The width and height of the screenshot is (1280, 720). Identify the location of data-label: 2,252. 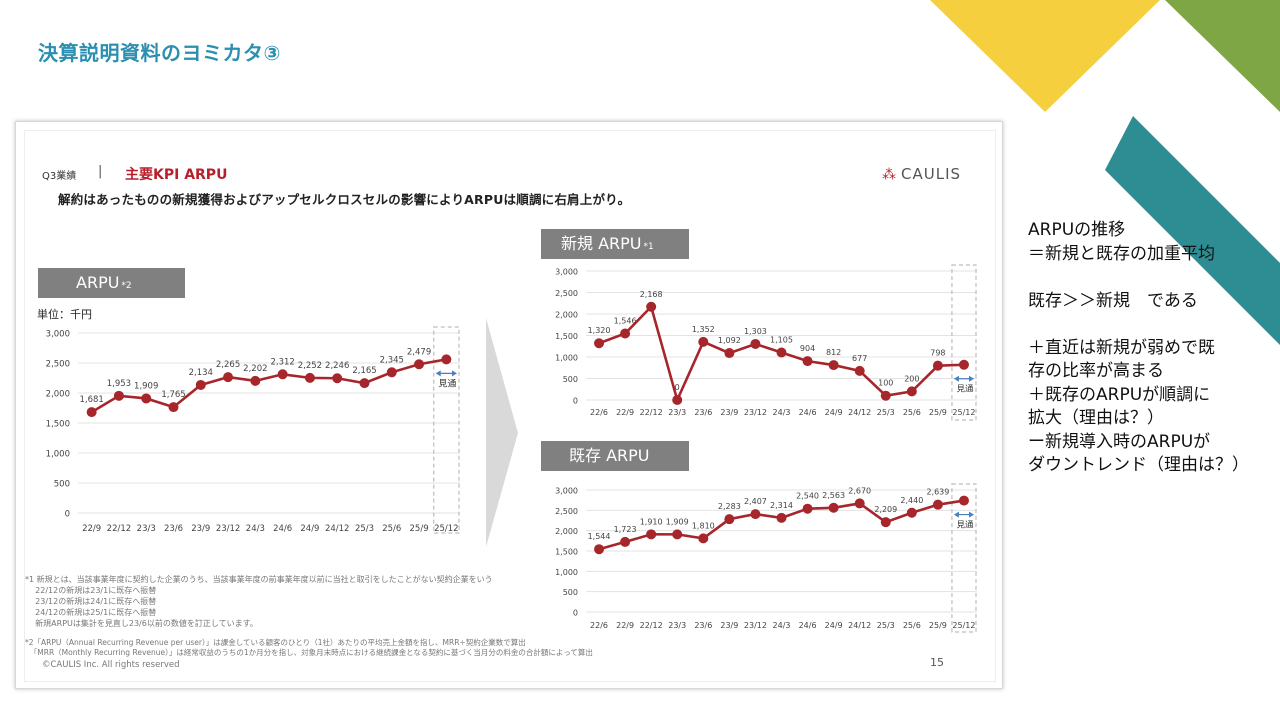
(310, 366).